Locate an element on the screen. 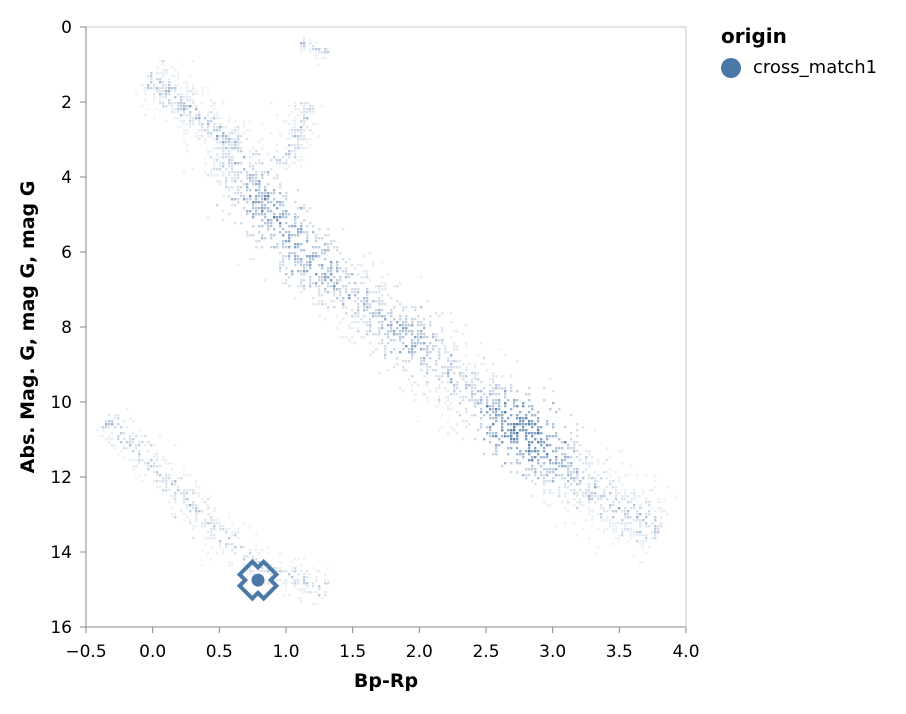 This screenshot has width=906, height=714. data-point is located at coordinates (258, 580).